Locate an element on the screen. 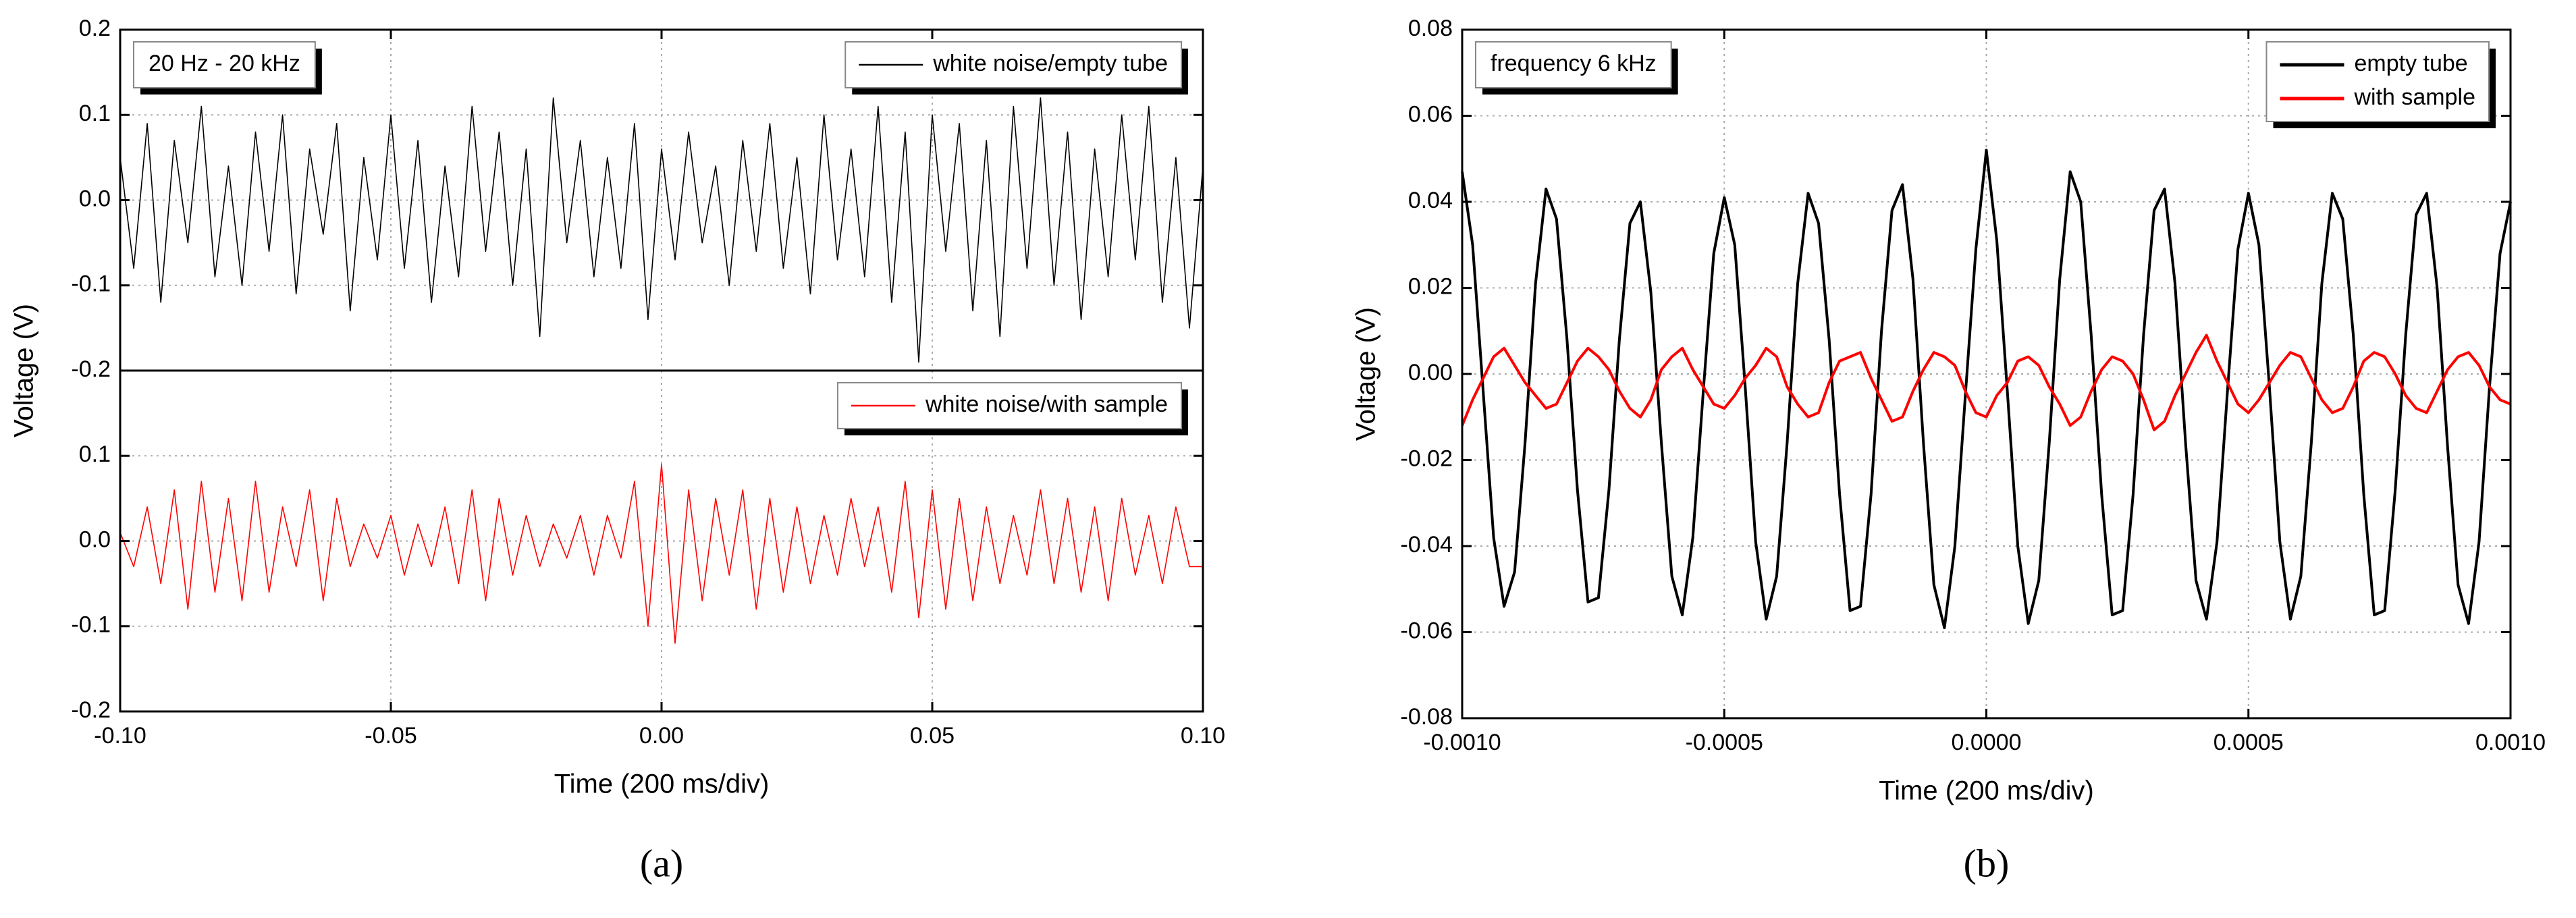  panel-caption: (b) is located at coordinates (1987, 863).